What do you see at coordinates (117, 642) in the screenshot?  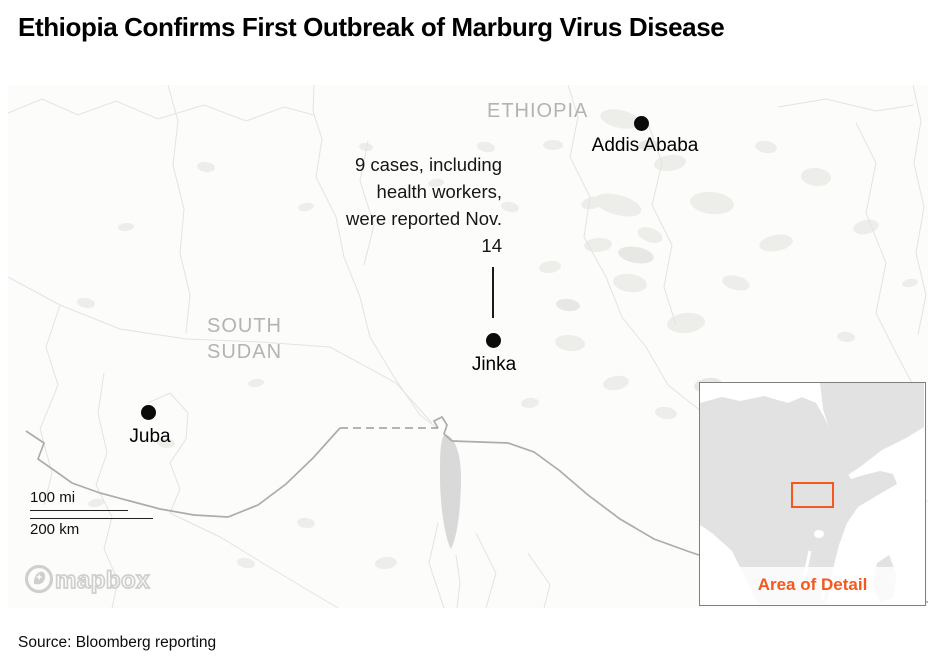 I see `source-note: Source: Bloomberg reporting` at bounding box center [117, 642].